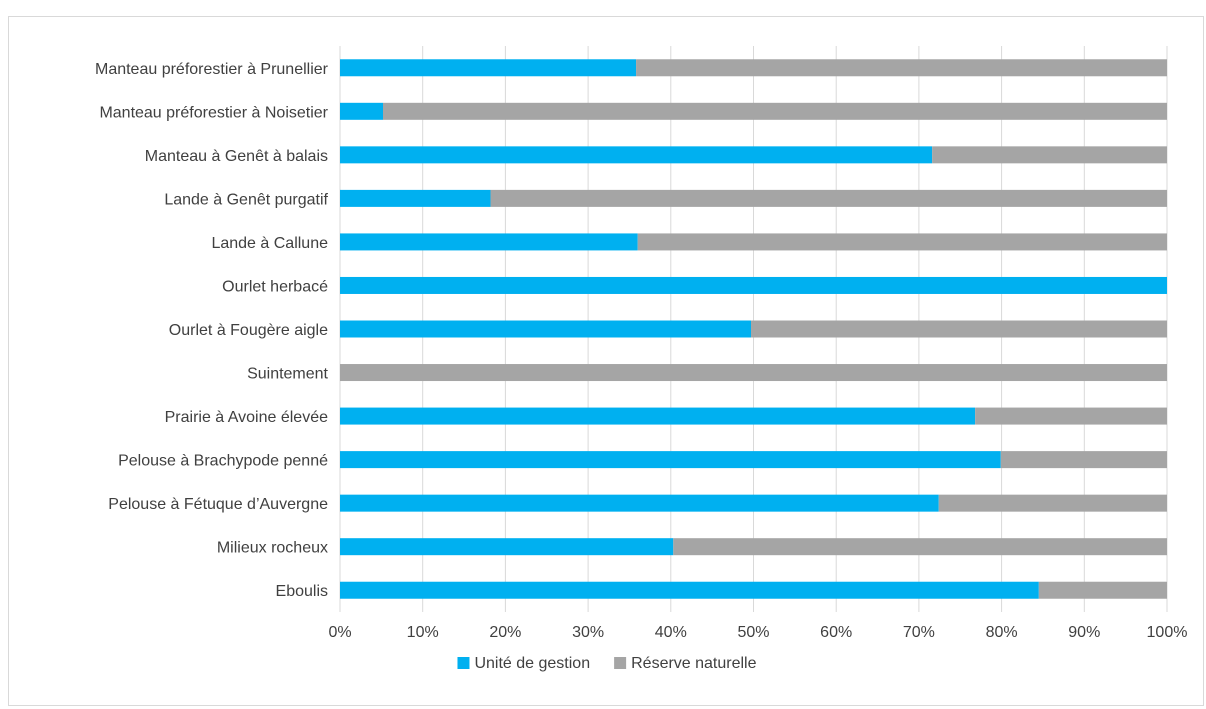 This screenshot has width=1206, height=709. I want to click on x-tick-label: 60%, so click(836, 632).